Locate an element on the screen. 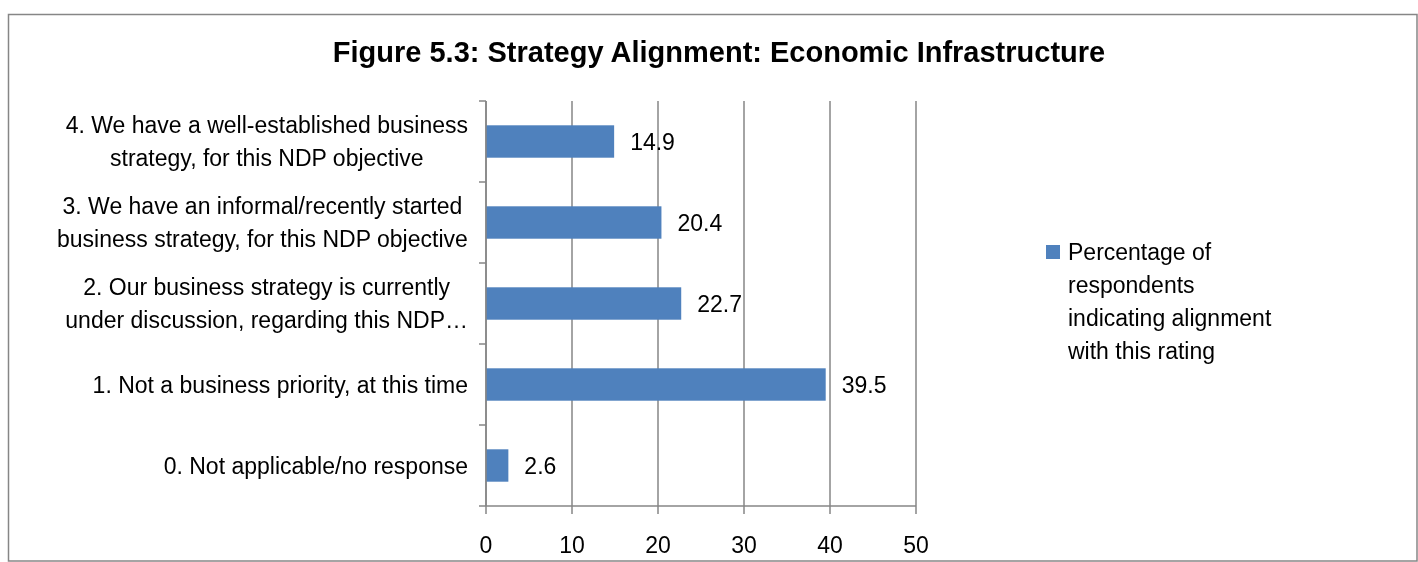  y-tick-label: 1. Not a business priority, at this time is located at coordinates (280, 384).